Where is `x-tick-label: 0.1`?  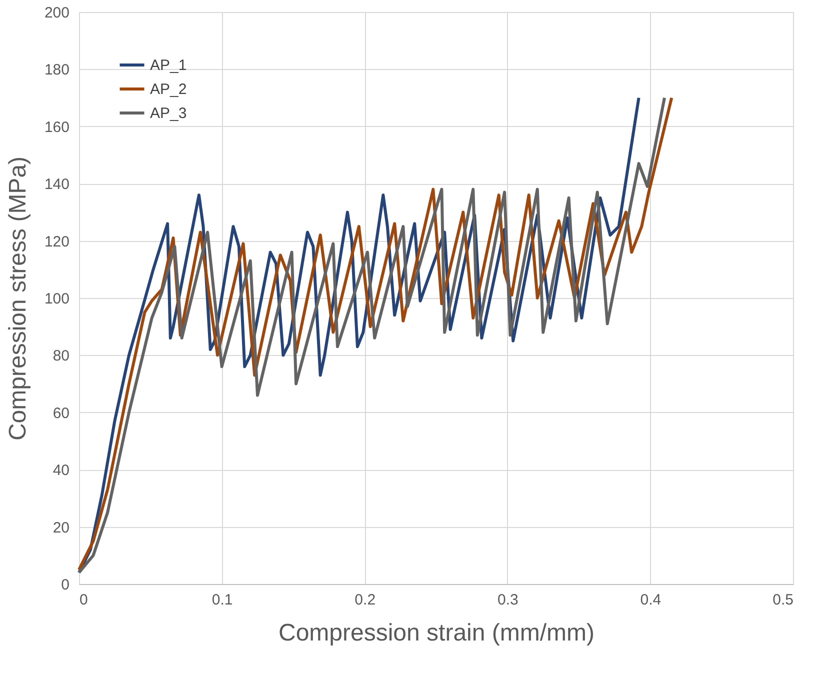
x-tick-label: 0.1 is located at coordinates (222, 600).